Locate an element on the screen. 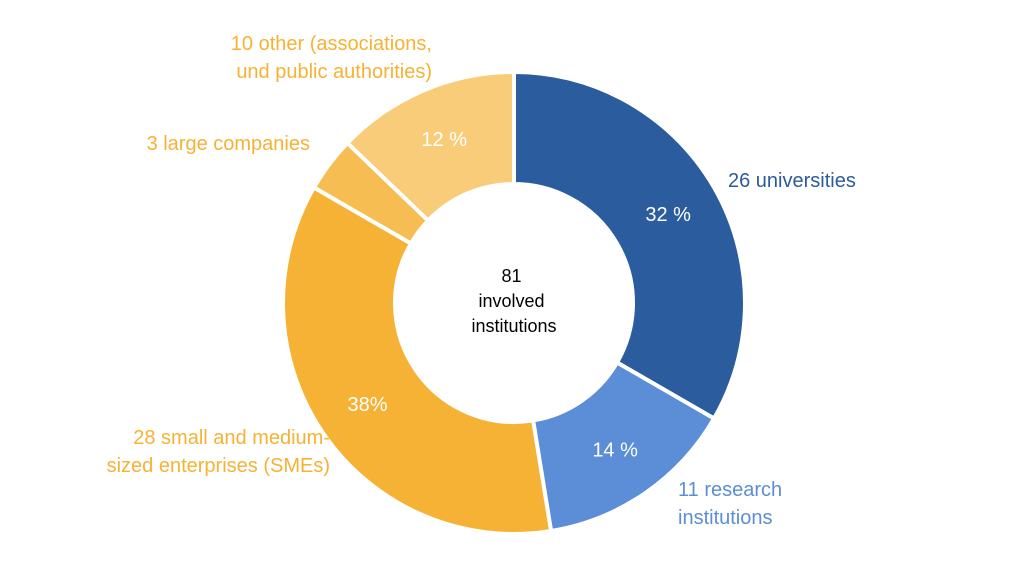  category-label-2-line-1: 11 research is located at coordinates (730, 490).